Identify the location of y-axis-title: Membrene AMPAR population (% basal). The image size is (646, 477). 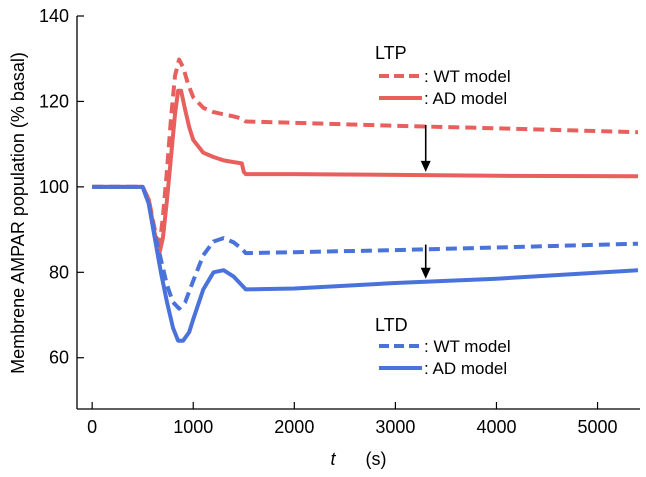
(18, 213).